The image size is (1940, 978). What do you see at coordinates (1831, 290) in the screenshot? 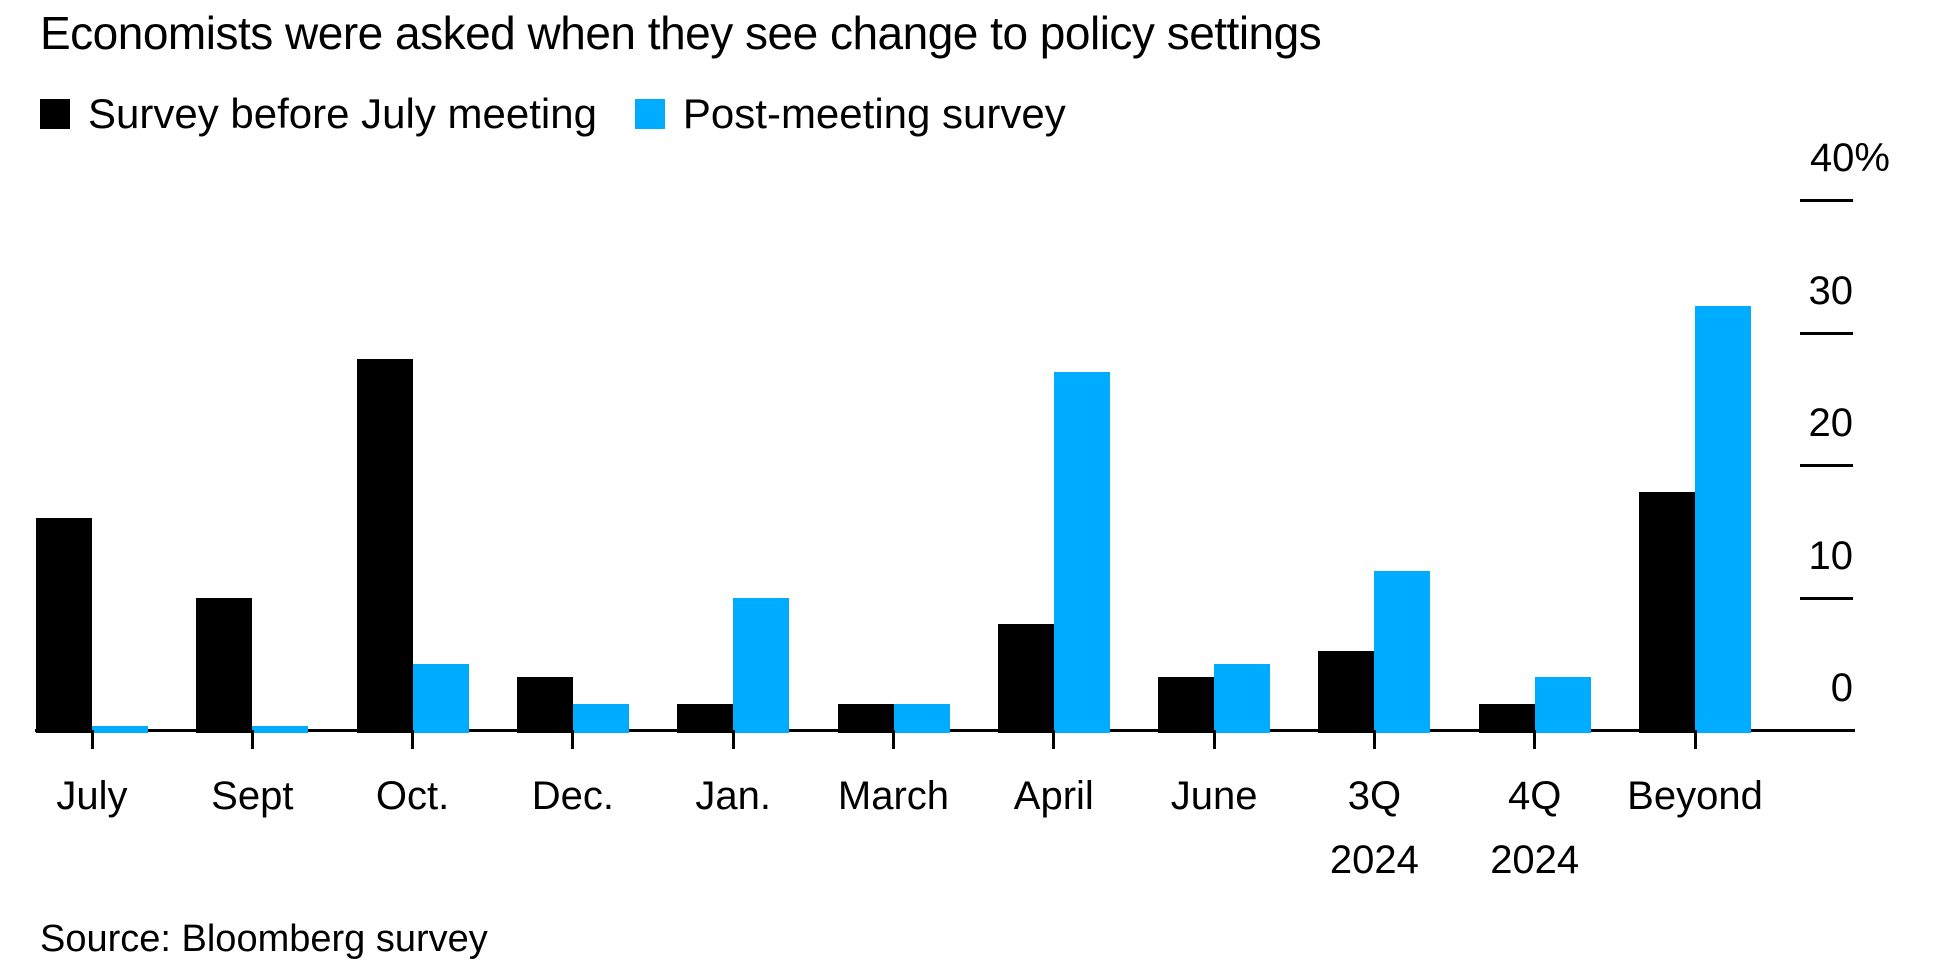
I see `y-axis-label: 30` at bounding box center [1831, 290].